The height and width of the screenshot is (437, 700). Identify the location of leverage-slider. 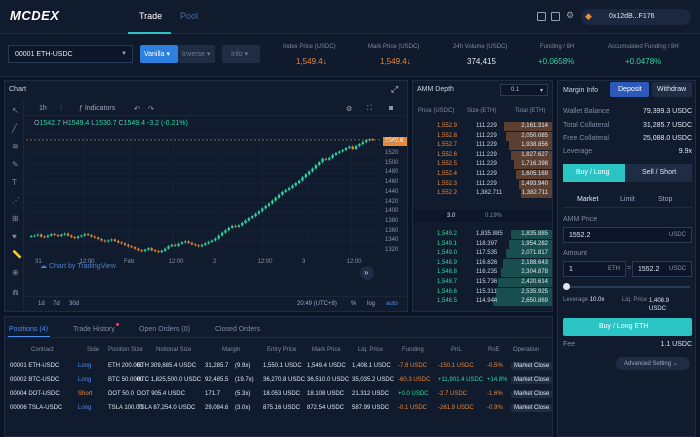
(628, 287).